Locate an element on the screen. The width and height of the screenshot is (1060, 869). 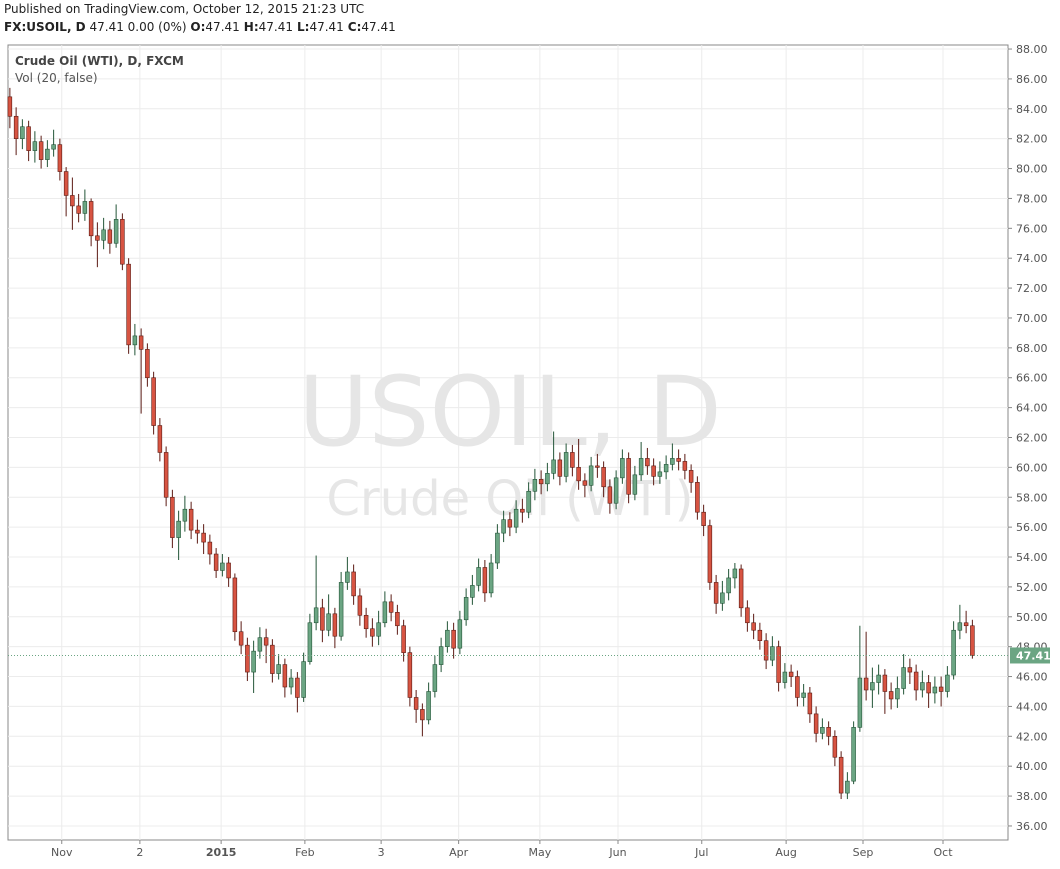
ohlc: O:47.41 H:47.41 L:47.41 C:47.41 is located at coordinates (294, 27).